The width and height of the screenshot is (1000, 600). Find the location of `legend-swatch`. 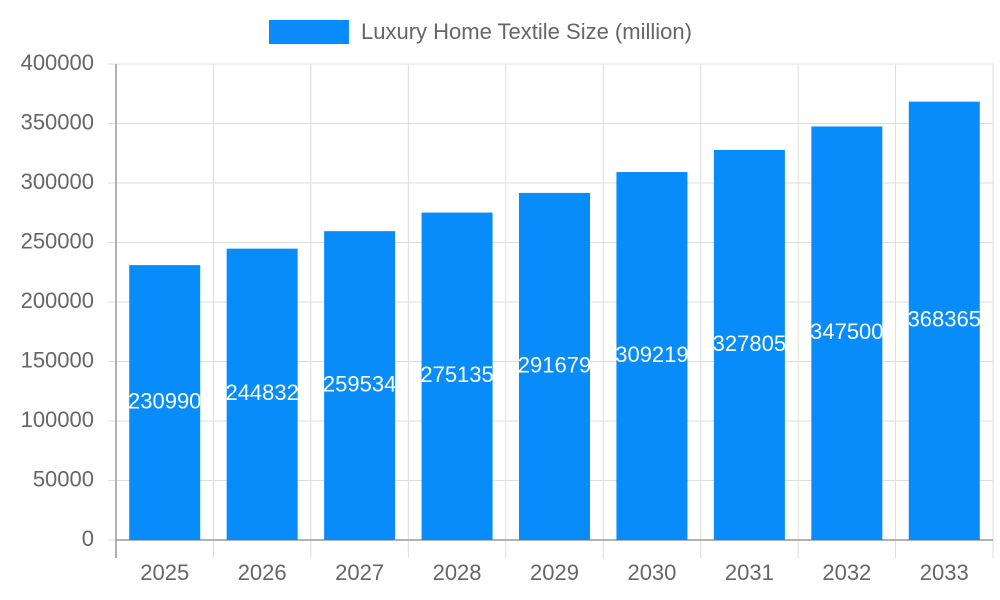

legend-swatch is located at coordinates (309, 32).